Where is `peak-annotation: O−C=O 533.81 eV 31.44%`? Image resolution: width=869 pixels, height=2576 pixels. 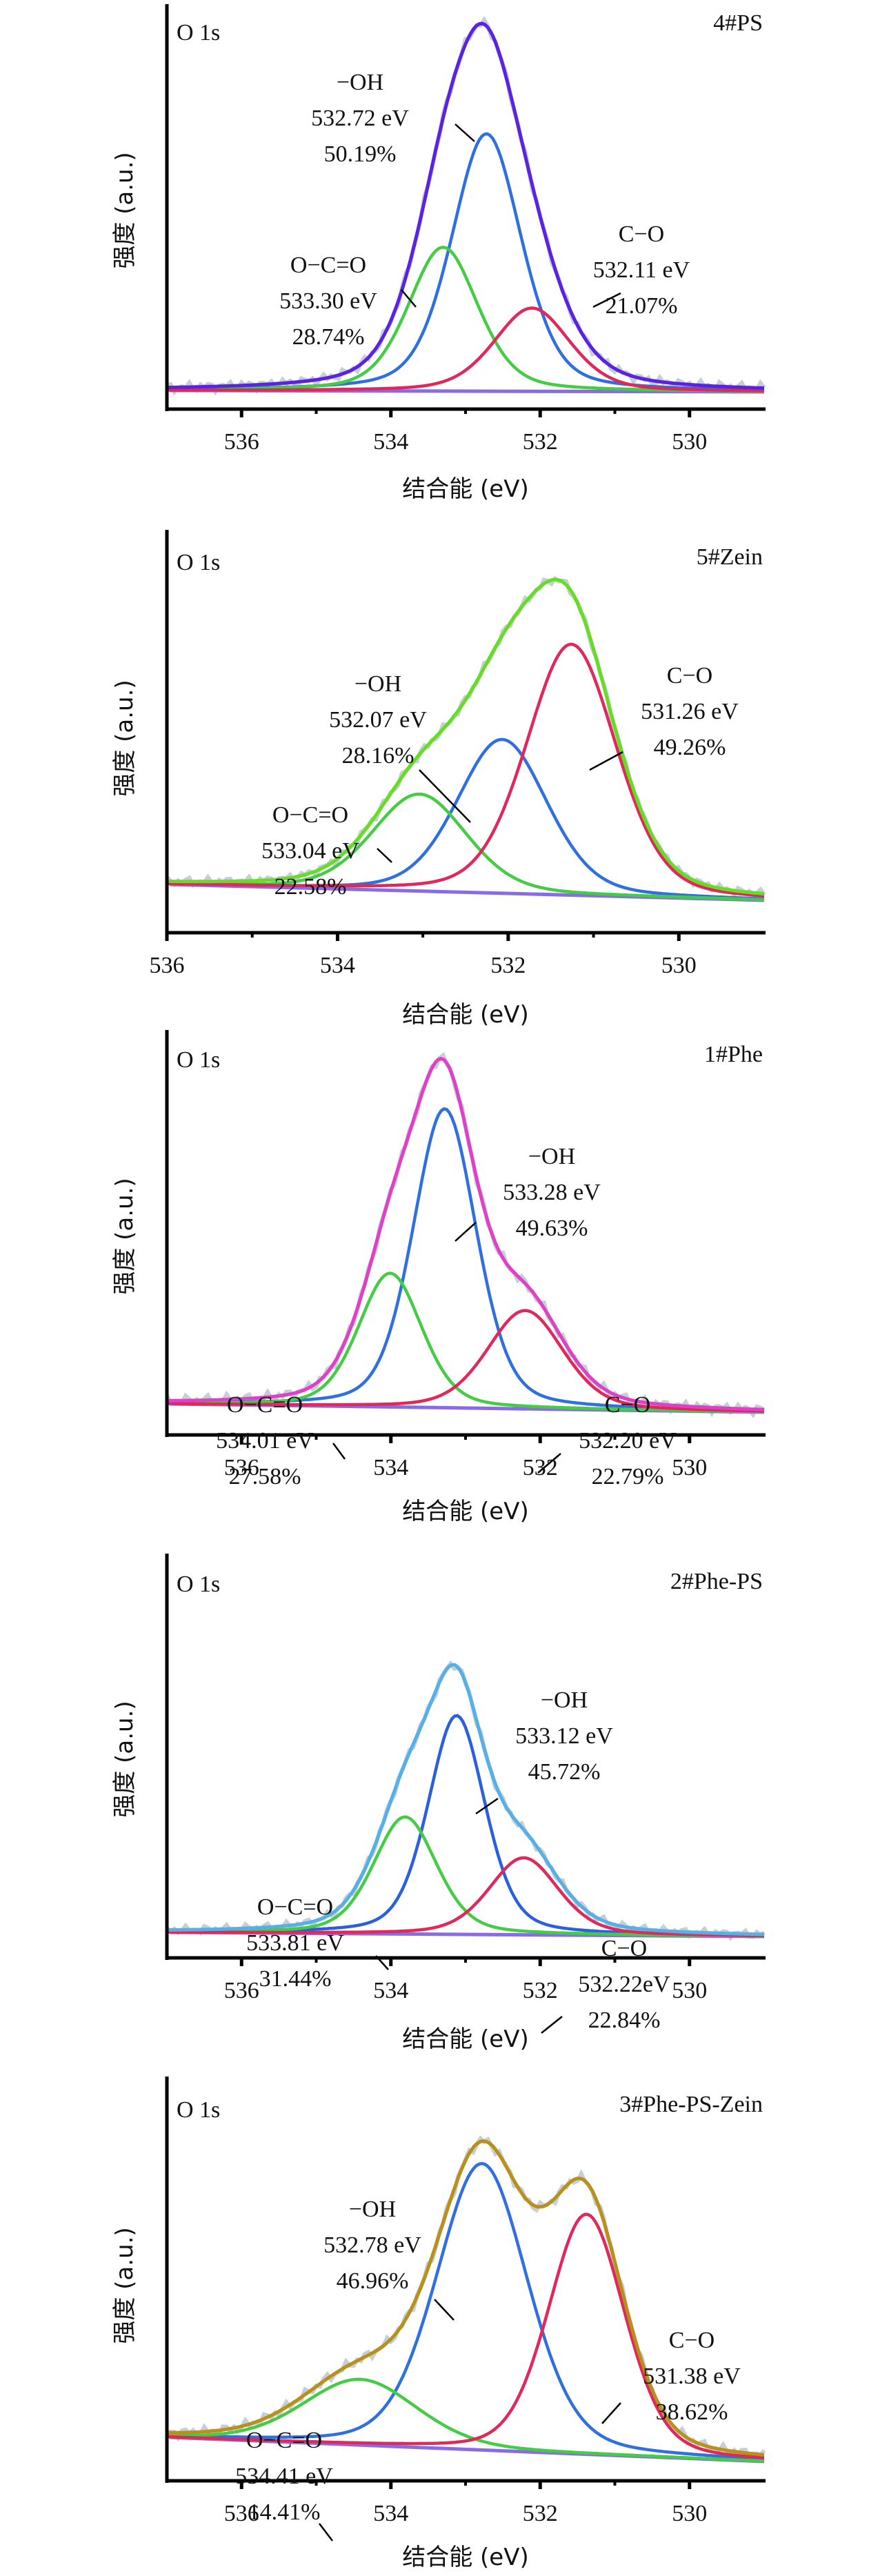 peak-annotation: O−C=O 533.81 eV 31.44% is located at coordinates (317, 1943).